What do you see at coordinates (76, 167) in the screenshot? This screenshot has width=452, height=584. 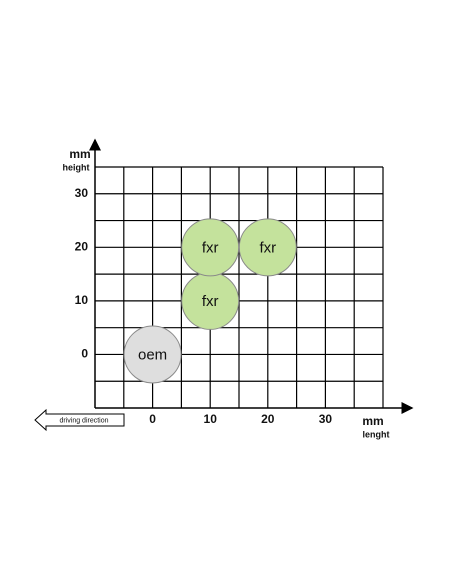 I see `y-axis-label: height` at bounding box center [76, 167].